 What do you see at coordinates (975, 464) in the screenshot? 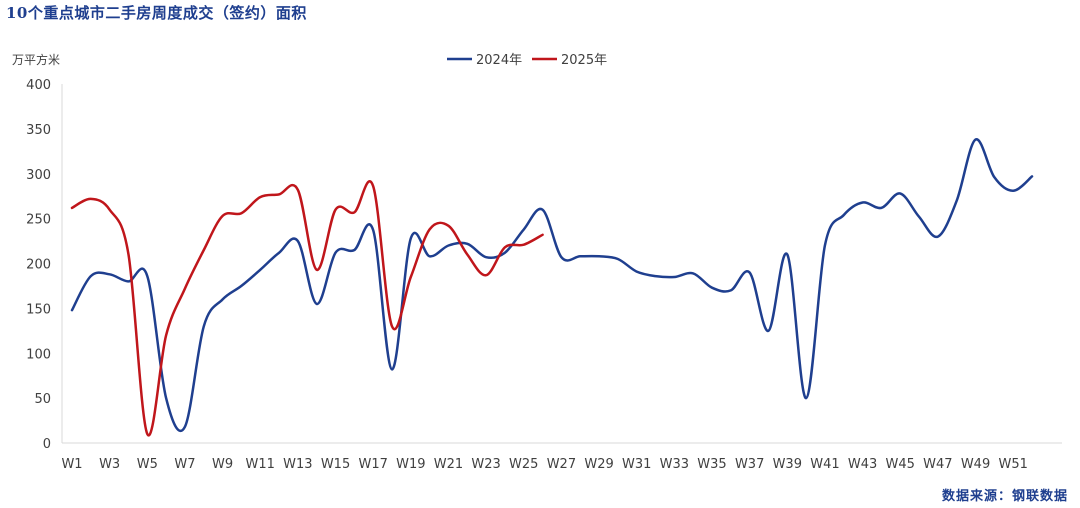
I see `x-tick-label: W49` at bounding box center [975, 464].